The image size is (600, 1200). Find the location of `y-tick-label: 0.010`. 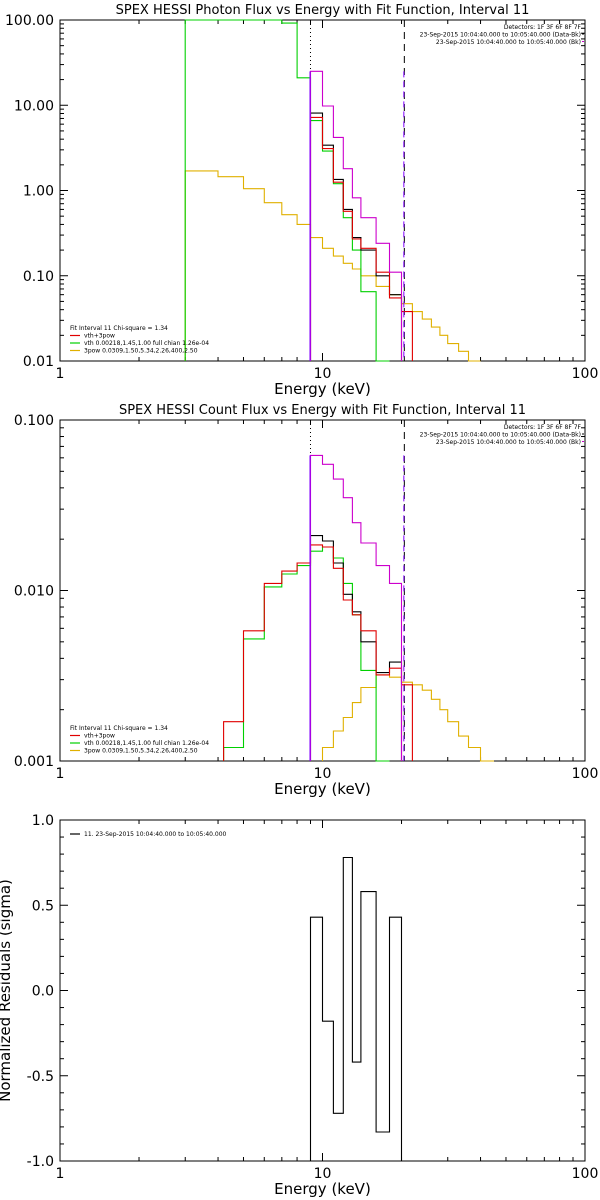

y-tick-label: 0.010 is located at coordinates (34, 592).